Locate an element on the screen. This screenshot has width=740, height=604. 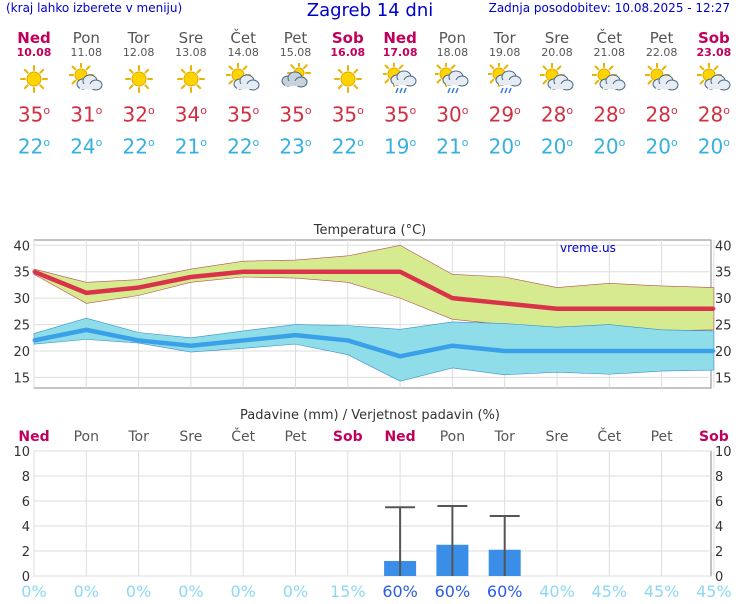
precip-day-label: Pon is located at coordinates (86, 437).